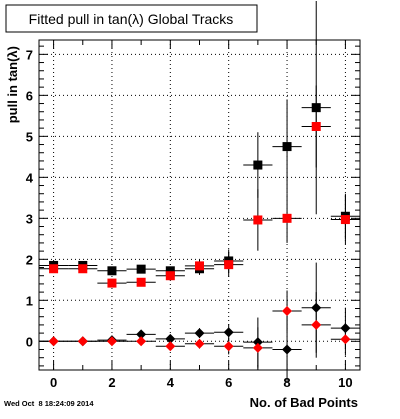 This screenshot has width=400, height=419. What do you see at coordinates (345, 382) in the screenshot?
I see `x-tick-label: 10` at bounding box center [345, 382].